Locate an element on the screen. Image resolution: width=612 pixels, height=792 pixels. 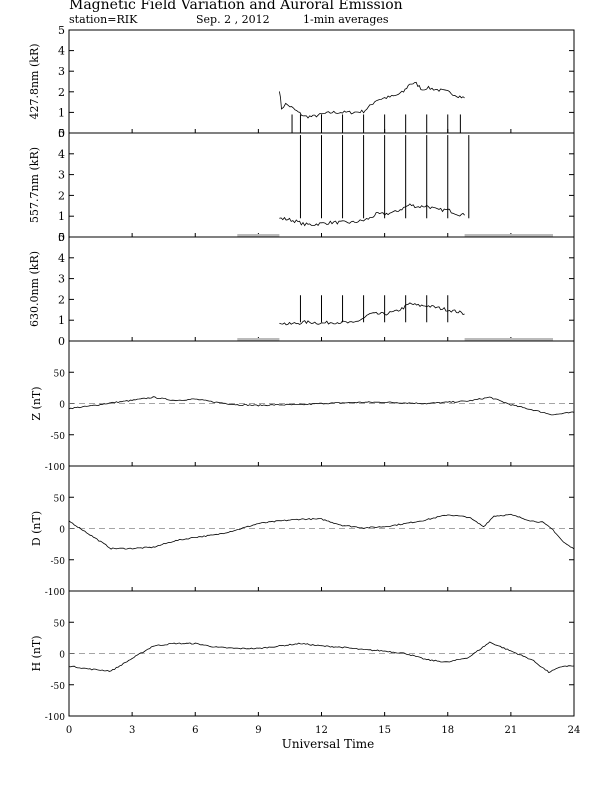
x-tick-label: 0 is located at coordinates (69, 730).